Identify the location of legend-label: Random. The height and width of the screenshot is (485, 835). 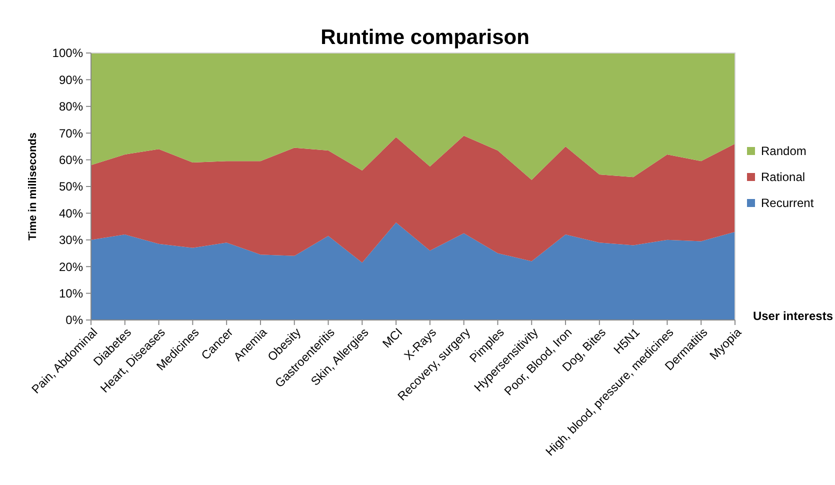
(783, 151).